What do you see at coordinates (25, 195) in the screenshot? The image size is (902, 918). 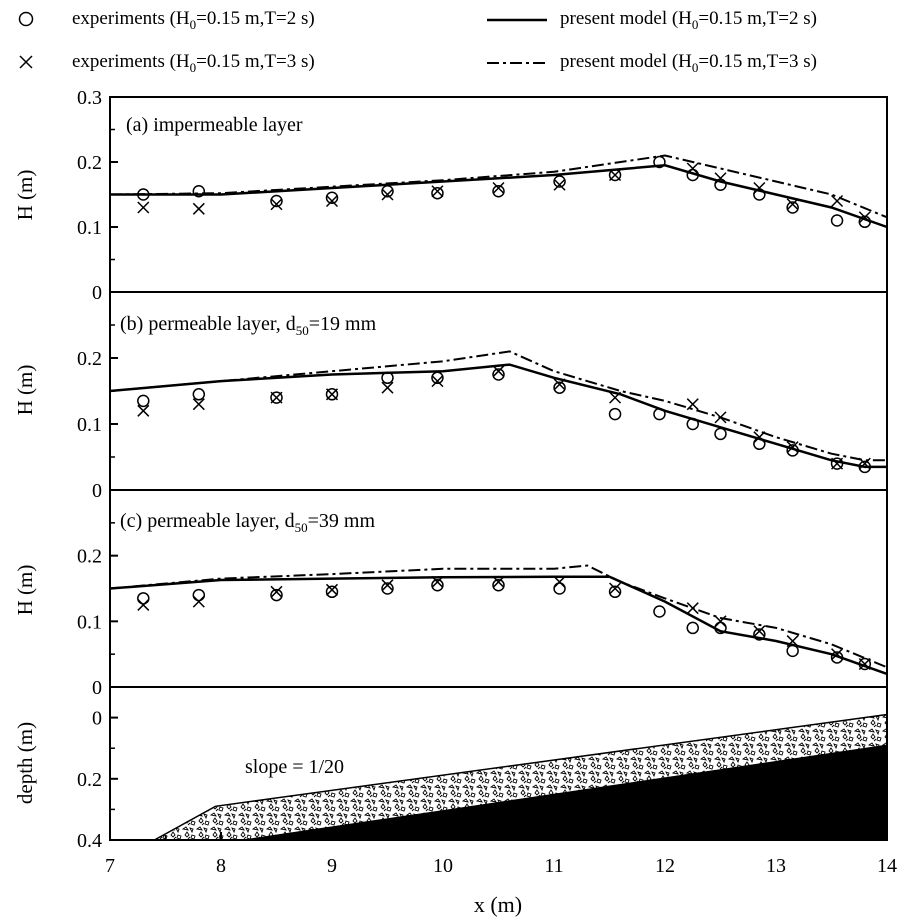 I see `panel-a-ylabel: H (m)` at bounding box center [25, 195].